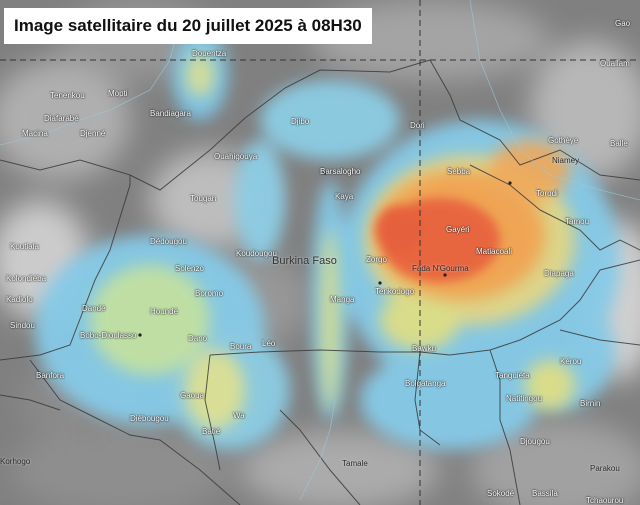 Image resolution: width=640 pixels, height=505 pixels. Describe the element at coordinates (211, 431) in the screenshot. I see `place-label-bati-: Batié` at that location.